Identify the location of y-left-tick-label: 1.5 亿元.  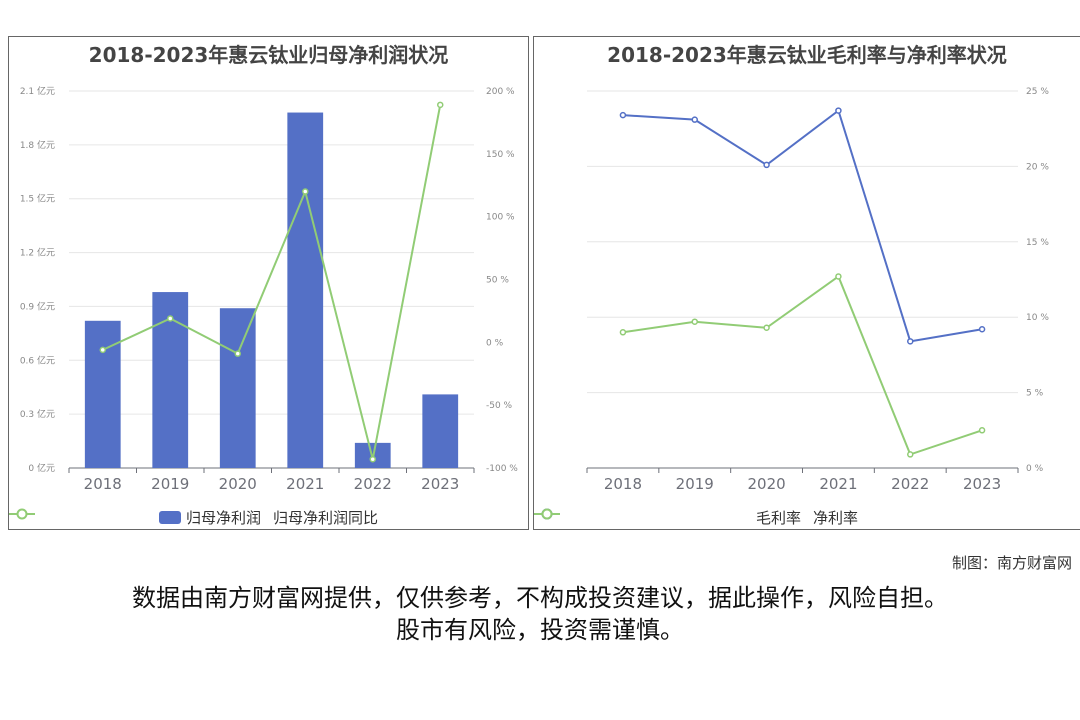
(37, 199).